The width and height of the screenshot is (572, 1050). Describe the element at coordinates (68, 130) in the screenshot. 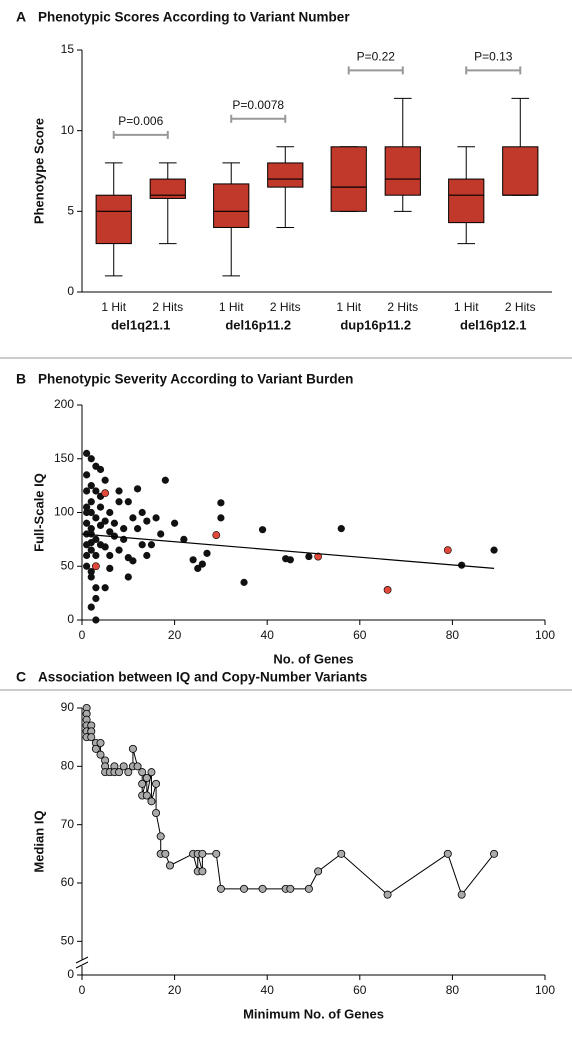

I see `y-tick-label: 10` at that location.